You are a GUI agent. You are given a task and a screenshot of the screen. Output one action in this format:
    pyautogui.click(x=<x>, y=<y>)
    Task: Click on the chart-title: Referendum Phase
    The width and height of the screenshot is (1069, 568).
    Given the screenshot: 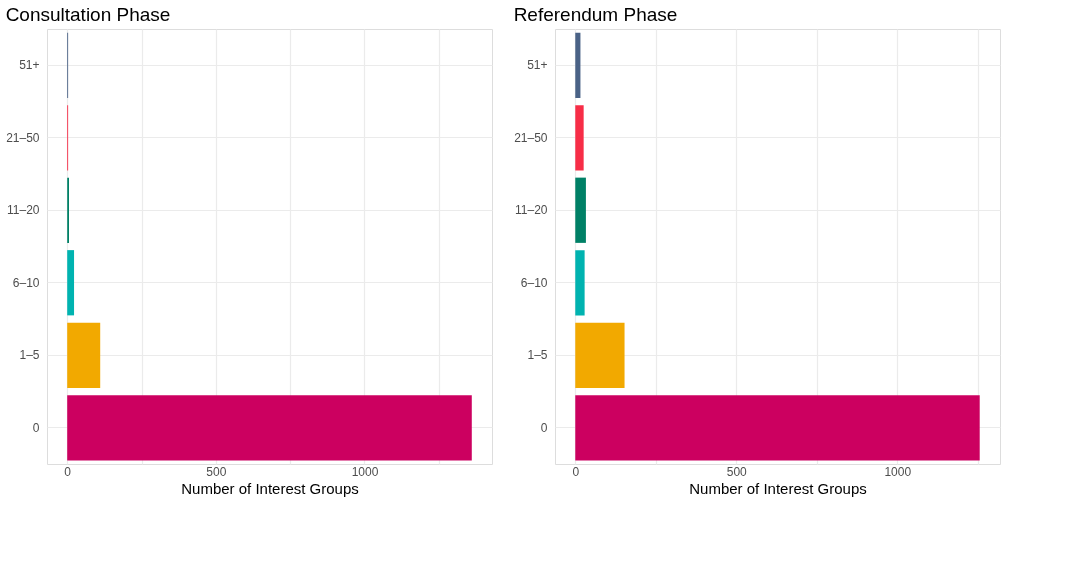 What is the action you would take?
    pyautogui.click(x=595, y=14)
    